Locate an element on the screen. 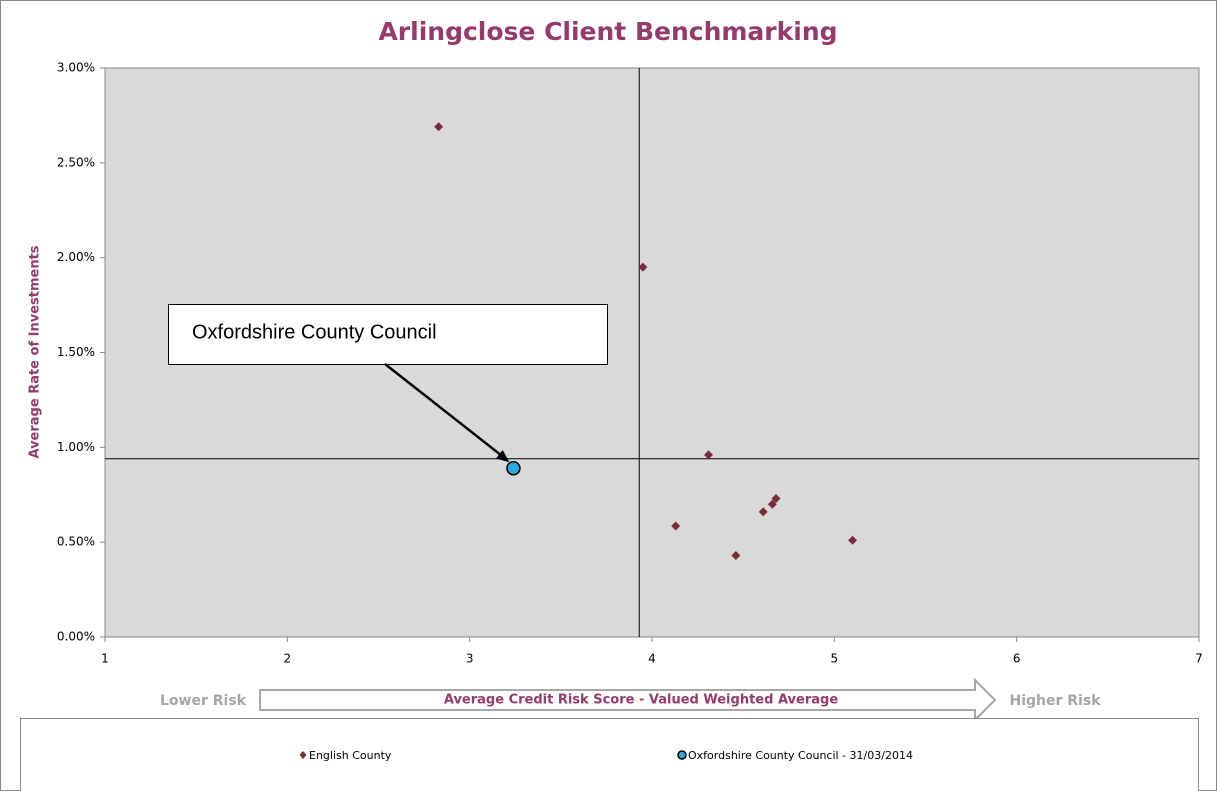  higher-risk-note: Higher Risk is located at coordinates (1056, 701).